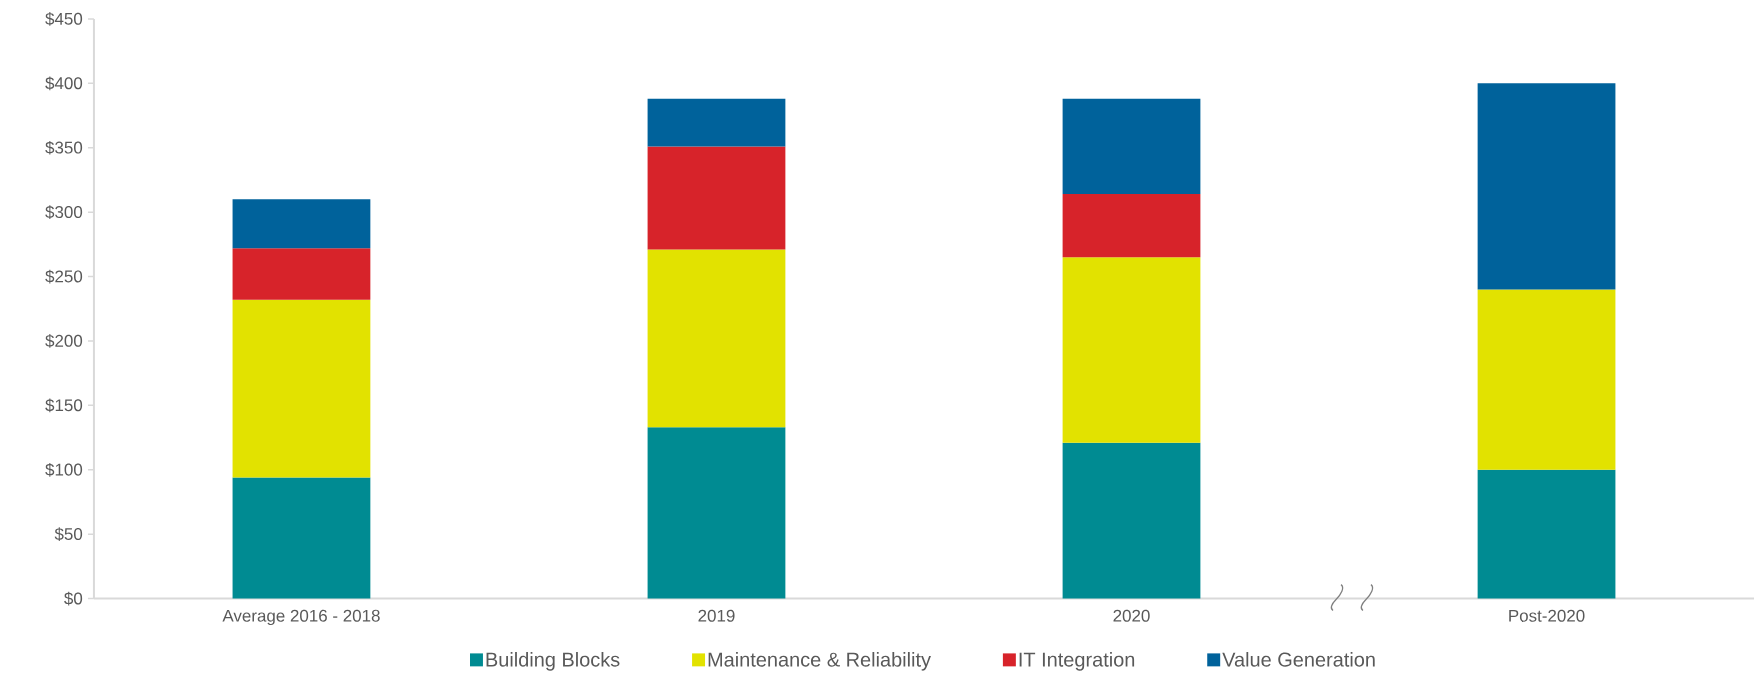  I want to click on y-tick-label: $300, so click(64, 212).